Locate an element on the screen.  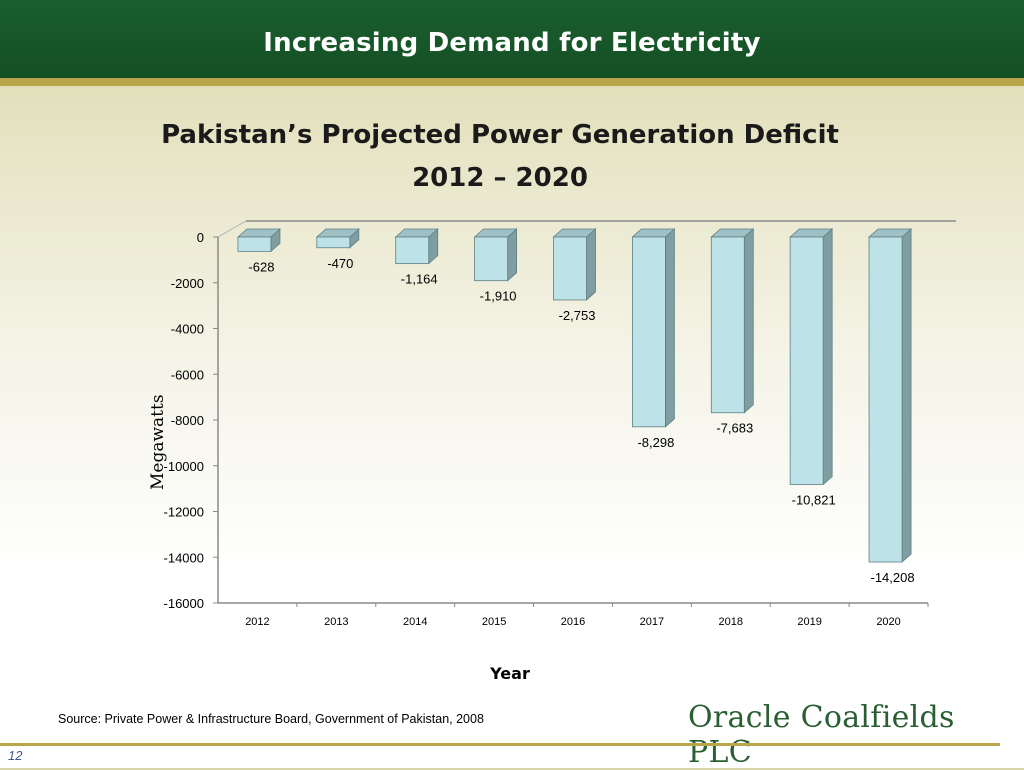
x-tick-label: 2019 is located at coordinates (809, 622).